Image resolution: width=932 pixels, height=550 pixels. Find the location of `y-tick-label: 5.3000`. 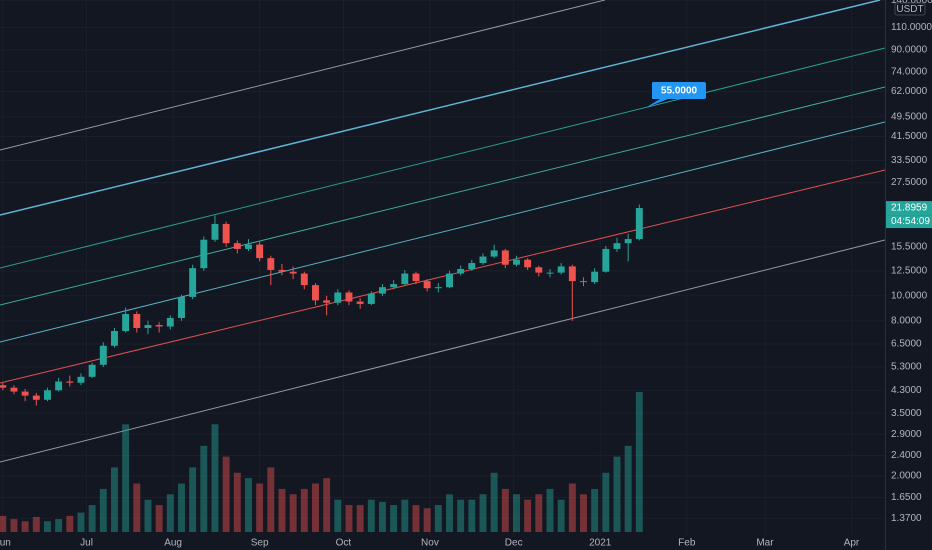

y-tick-label: 5.3000 is located at coordinates (906, 366).